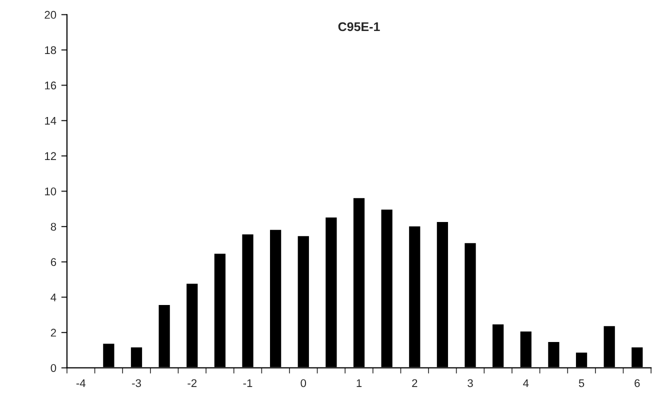 The image size is (663, 418). Describe the element at coordinates (53, 368) in the screenshot. I see `y-tick-label: 0` at that location.